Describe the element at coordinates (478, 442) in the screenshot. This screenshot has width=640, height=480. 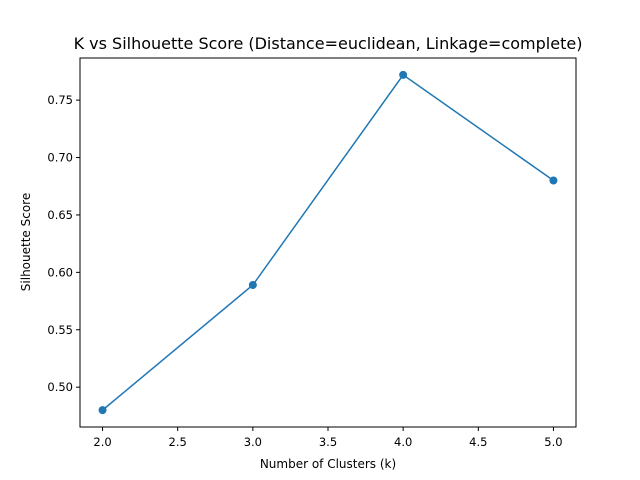
I see `x-tick-label: 4.5` at that location.